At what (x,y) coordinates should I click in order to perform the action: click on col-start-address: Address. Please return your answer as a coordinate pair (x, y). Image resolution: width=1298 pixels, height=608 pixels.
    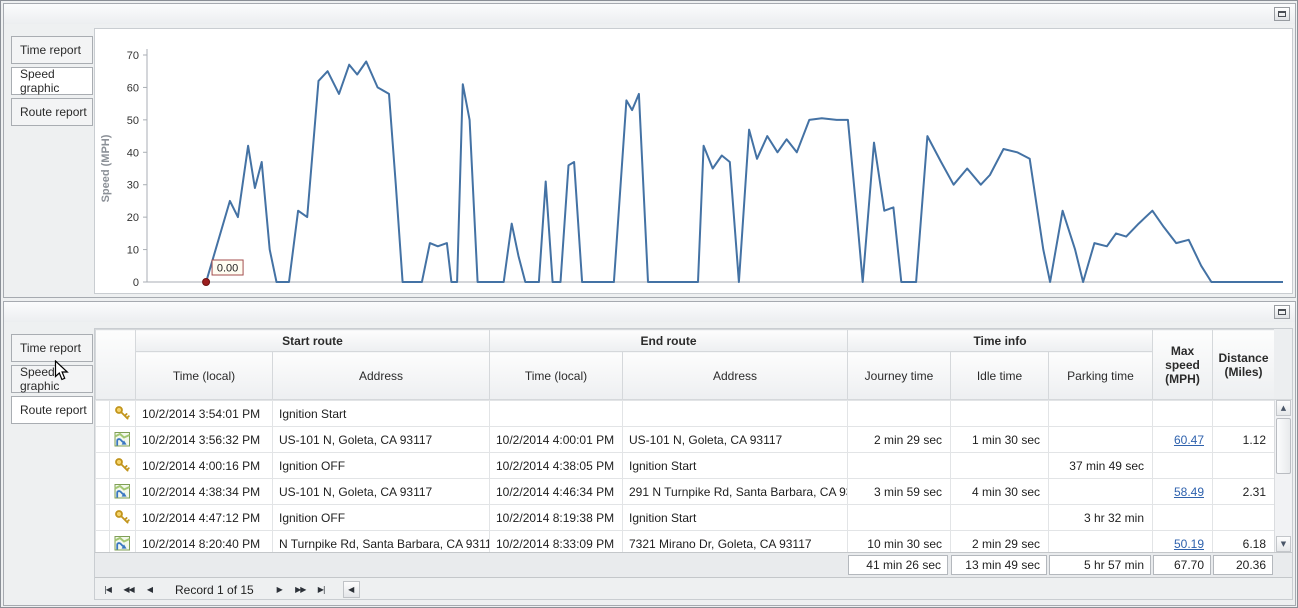
    Looking at the image, I should click on (381, 375).